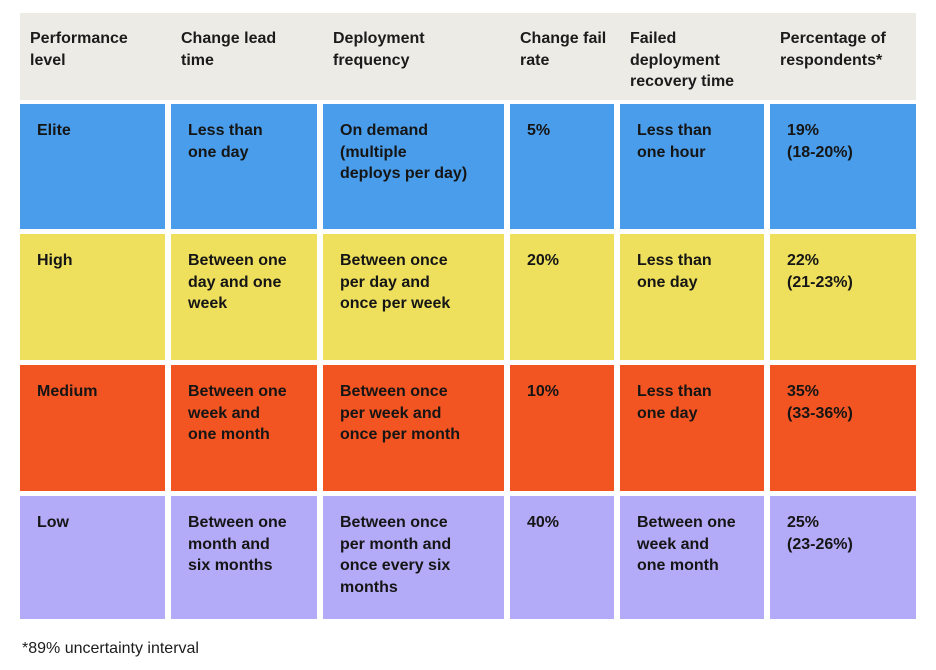  I want to click on cell-percentage-of-respondents: 22% (21-23%), so click(843, 297).